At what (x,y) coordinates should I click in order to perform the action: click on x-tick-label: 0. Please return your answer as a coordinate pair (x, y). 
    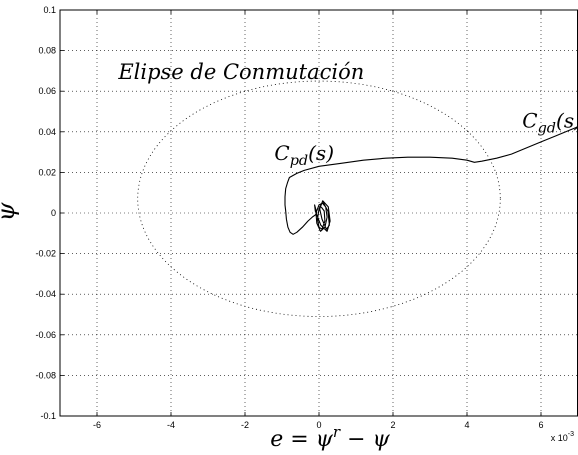
    Looking at the image, I should click on (318, 425).